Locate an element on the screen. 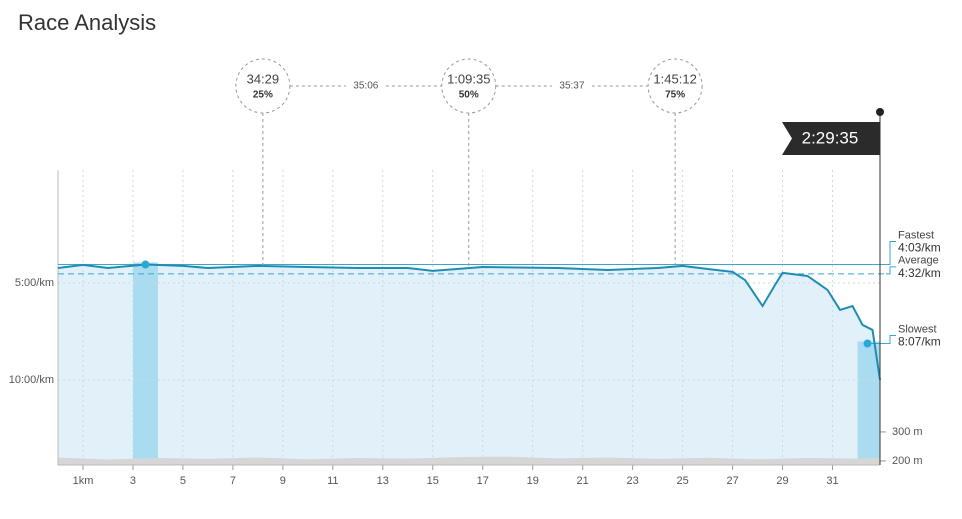 The height and width of the screenshot is (519, 962). split-time: 1:45:12 is located at coordinates (674, 78).